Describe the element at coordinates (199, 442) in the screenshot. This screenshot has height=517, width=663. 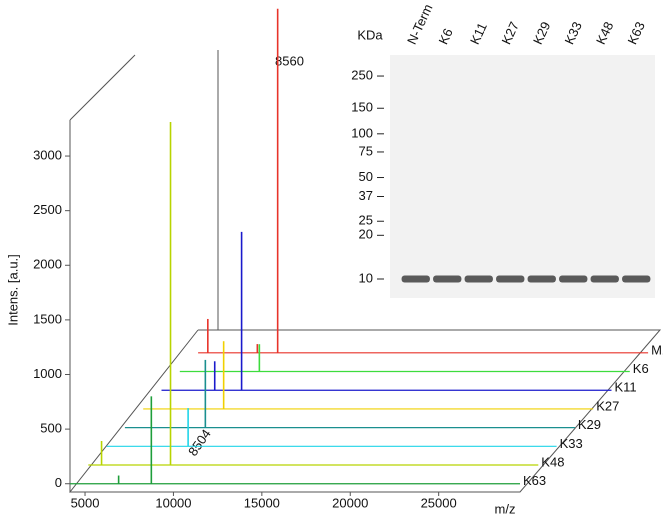
I see `annotation: 8504` at that location.